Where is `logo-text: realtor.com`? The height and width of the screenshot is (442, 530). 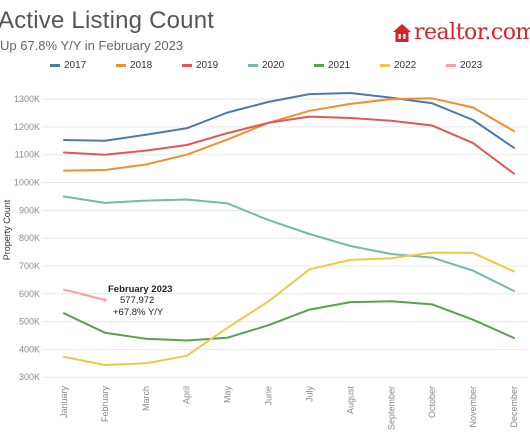 logo-text: realtor.com is located at coordinates (472, 32).